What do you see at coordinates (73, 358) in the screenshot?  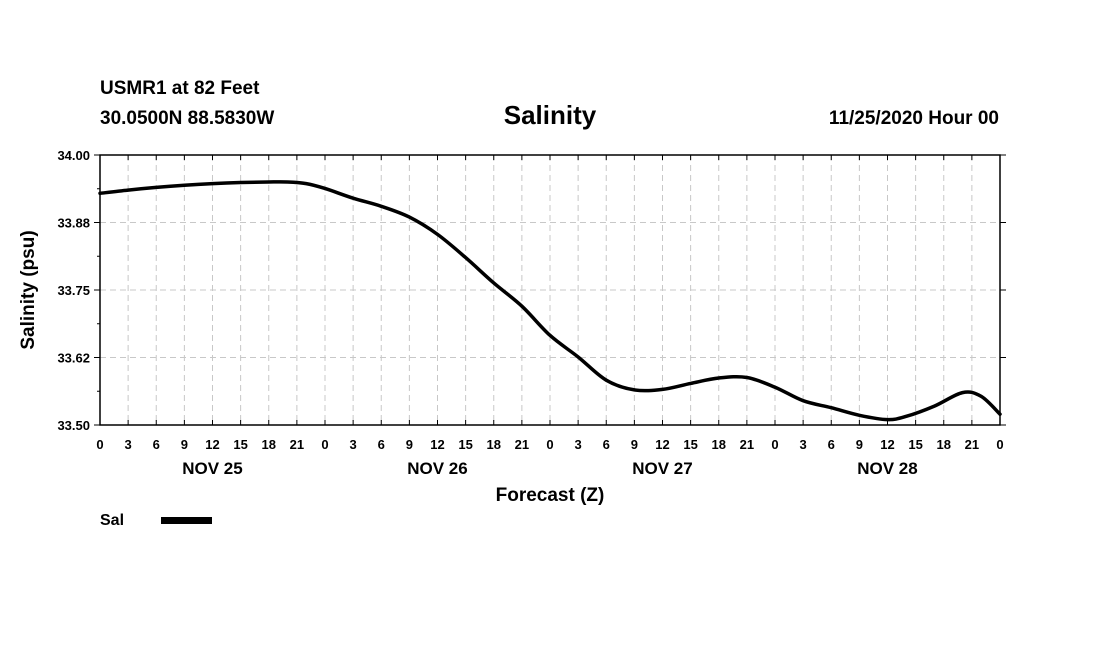 I see `y-tick-label: 33.62` at bounding box center [73, 358].